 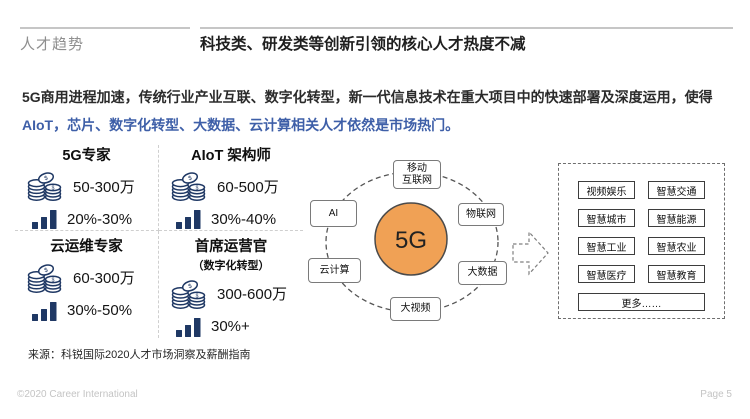 I want to click on salary-value: 50-300万, so click(x=104, y=187).